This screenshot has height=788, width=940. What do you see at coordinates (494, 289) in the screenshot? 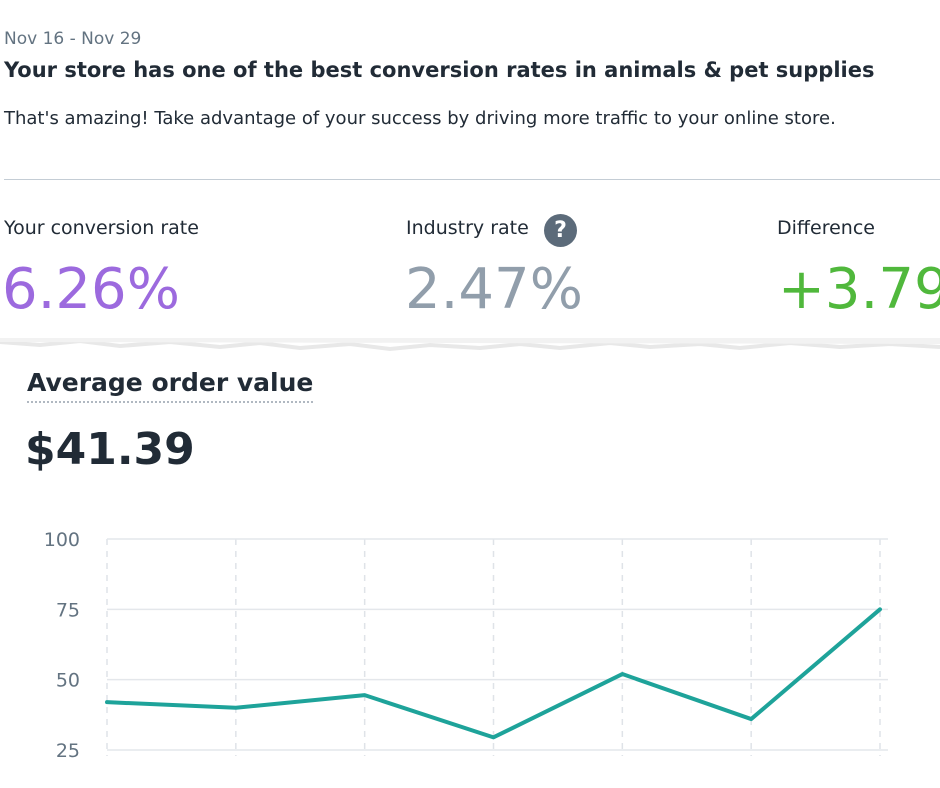
I see `industry-rate-value: 2.47%` at bounding box center [494, 289].